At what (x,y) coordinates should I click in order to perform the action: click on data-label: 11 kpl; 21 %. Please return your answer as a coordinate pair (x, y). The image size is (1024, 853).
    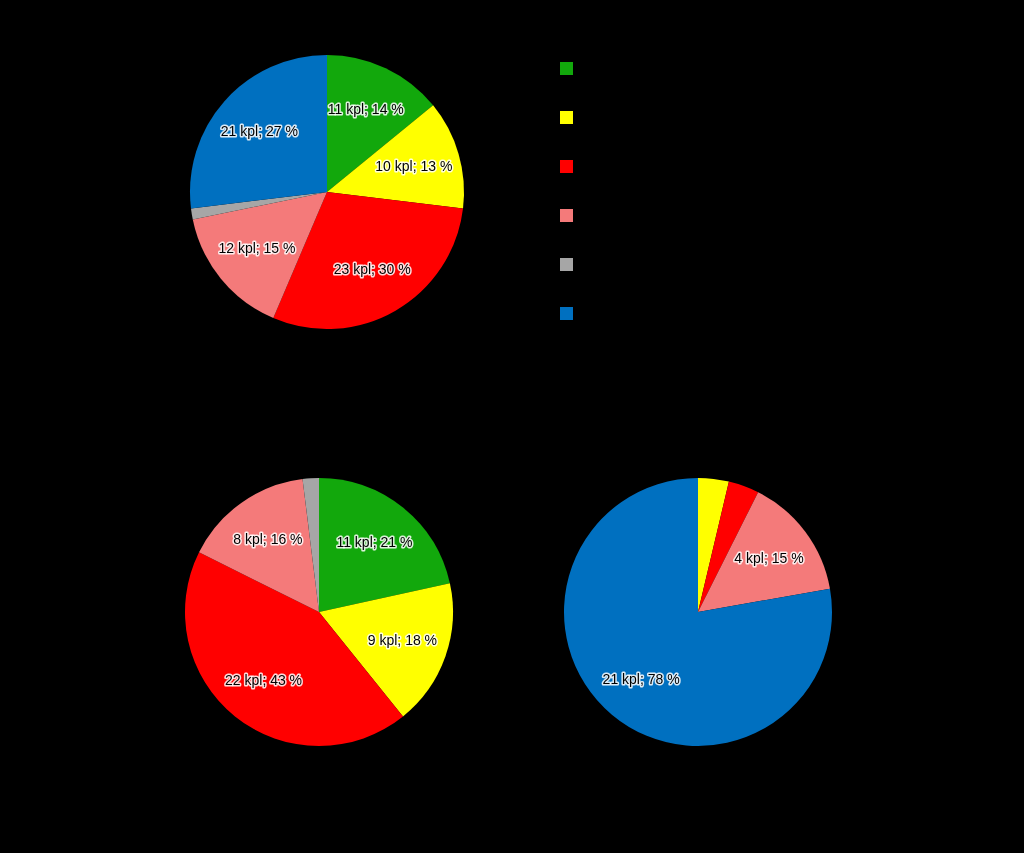
    Looking at the image, I should click on (374, 541).